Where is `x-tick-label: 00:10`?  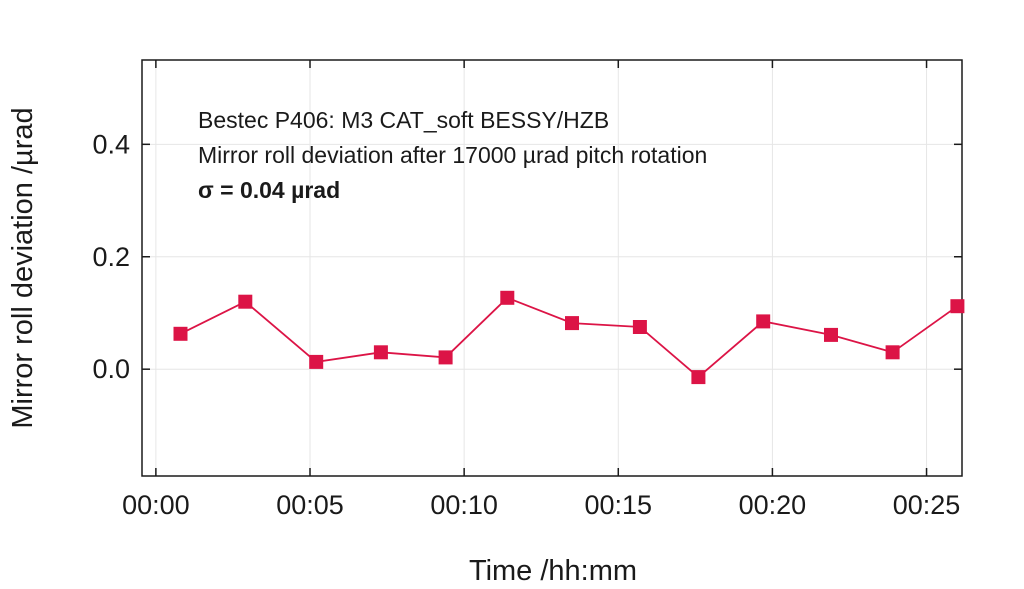
x-tick-label: 00:10 is located at coordinates (464, 505).